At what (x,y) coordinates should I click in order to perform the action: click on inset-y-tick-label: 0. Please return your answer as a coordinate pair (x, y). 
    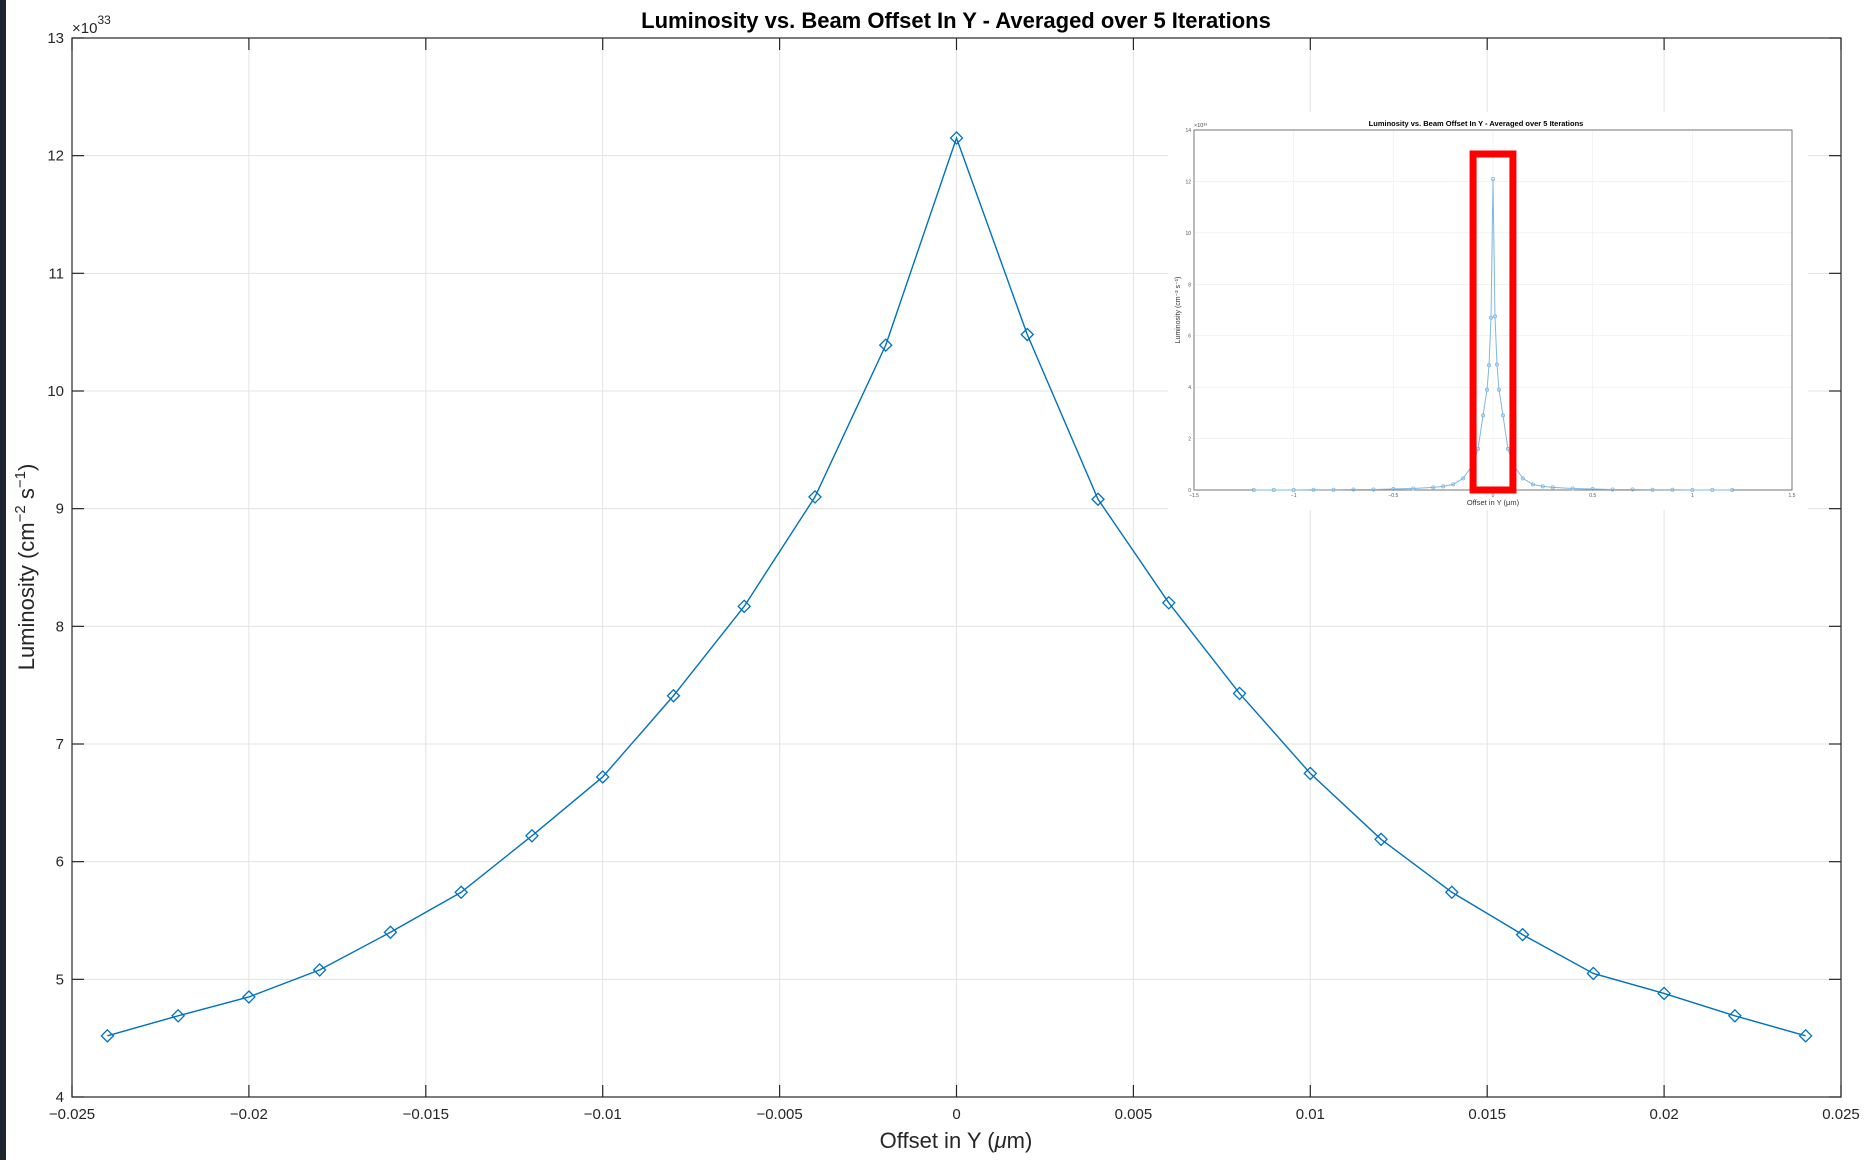
    Looking at the image, I should click on (1189, 491).